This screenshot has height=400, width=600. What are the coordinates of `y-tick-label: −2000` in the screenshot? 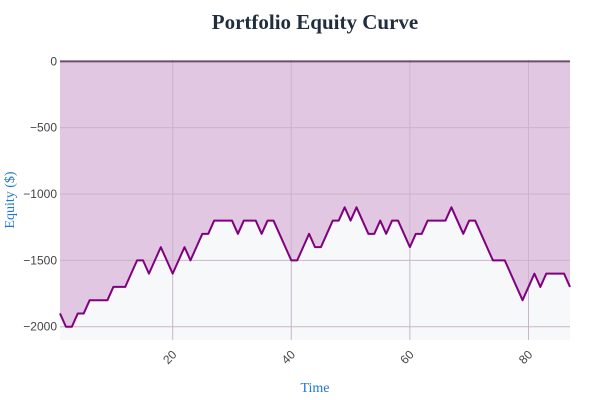 It's located at (40, 327).